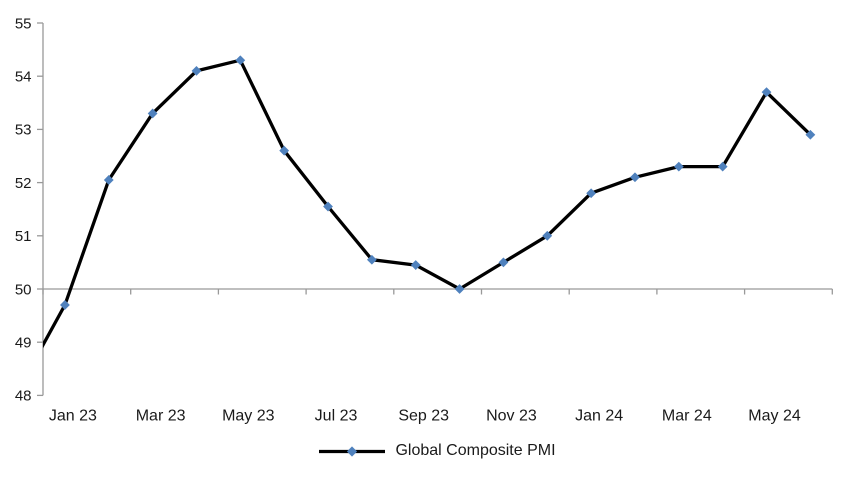 The image size is (852, 481). Describe the element at coordinates (23, 23) in the screenshot. I see `y-tick-label: 55` at that location.